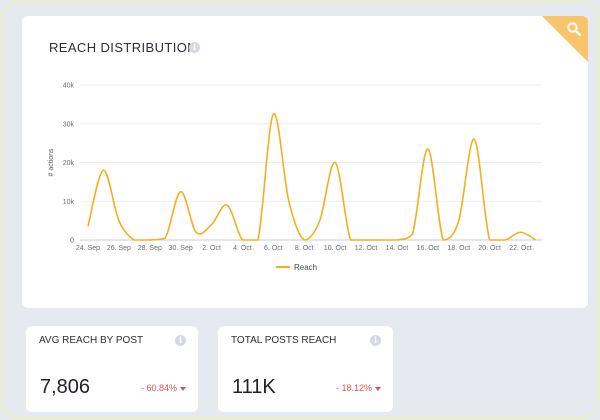 The height and width of the screenshot is (420, 600). I want to click on x-tick-label: 20. Oct, so click(489, 248).